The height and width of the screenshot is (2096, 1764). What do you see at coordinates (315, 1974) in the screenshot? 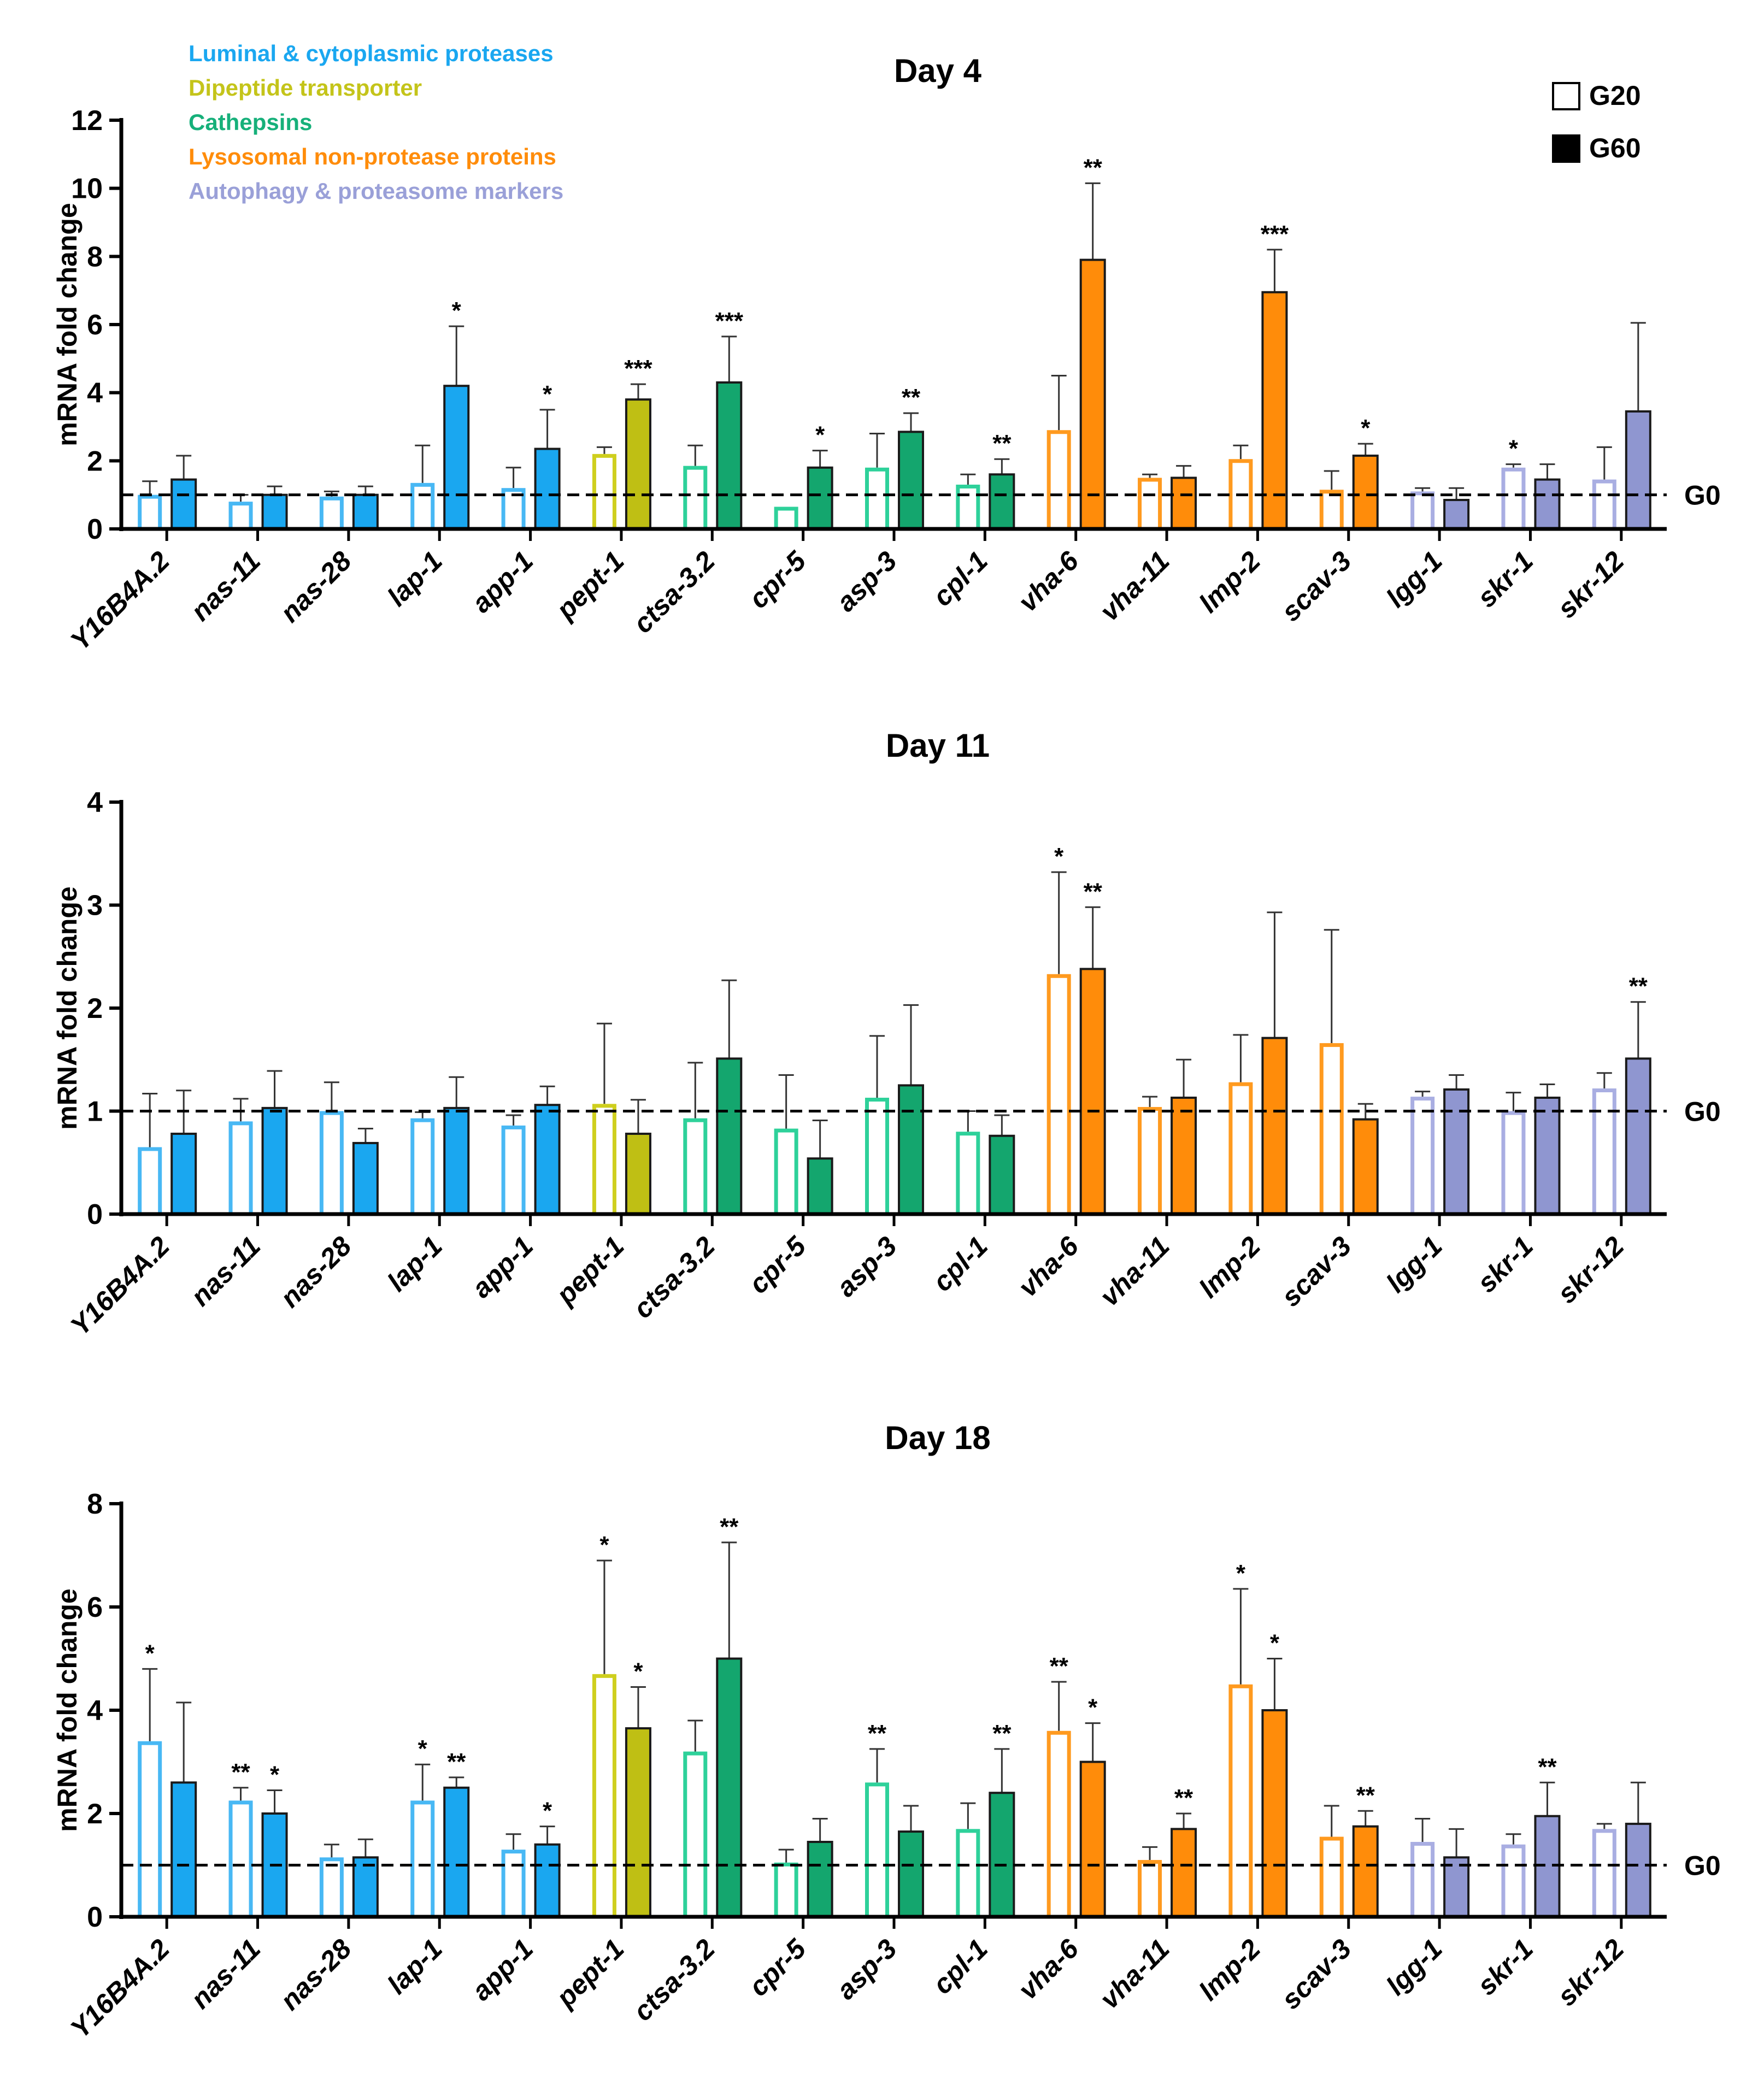
I see `x-tick-label-nas-28: nas-28` at bounding box center [315, 1974].